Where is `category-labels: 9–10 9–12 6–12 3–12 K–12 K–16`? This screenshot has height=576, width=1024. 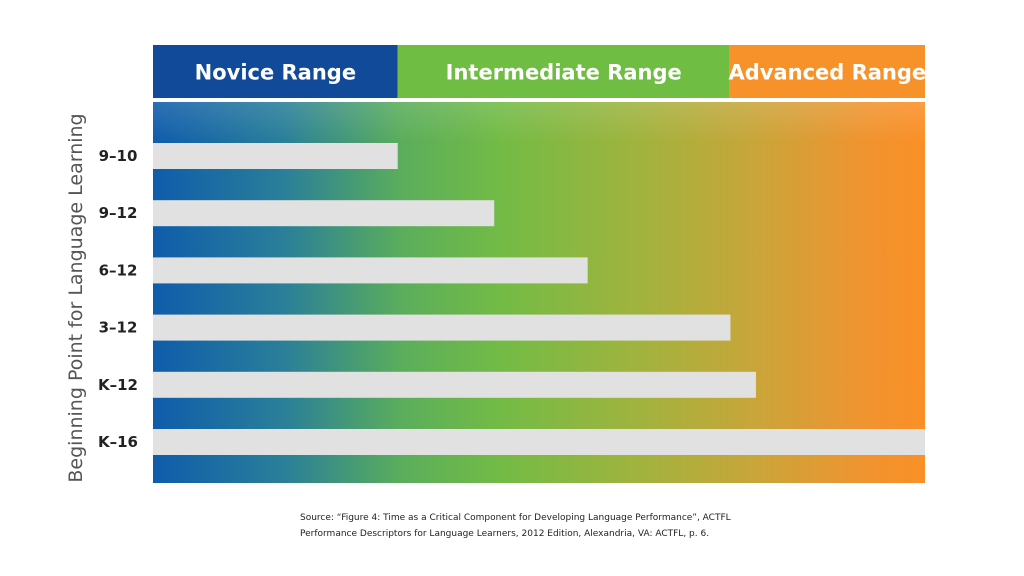
category-labels: 9–10 9–12 6–12 3–12 K–12 K–16 is located at coordinates (118, 299).